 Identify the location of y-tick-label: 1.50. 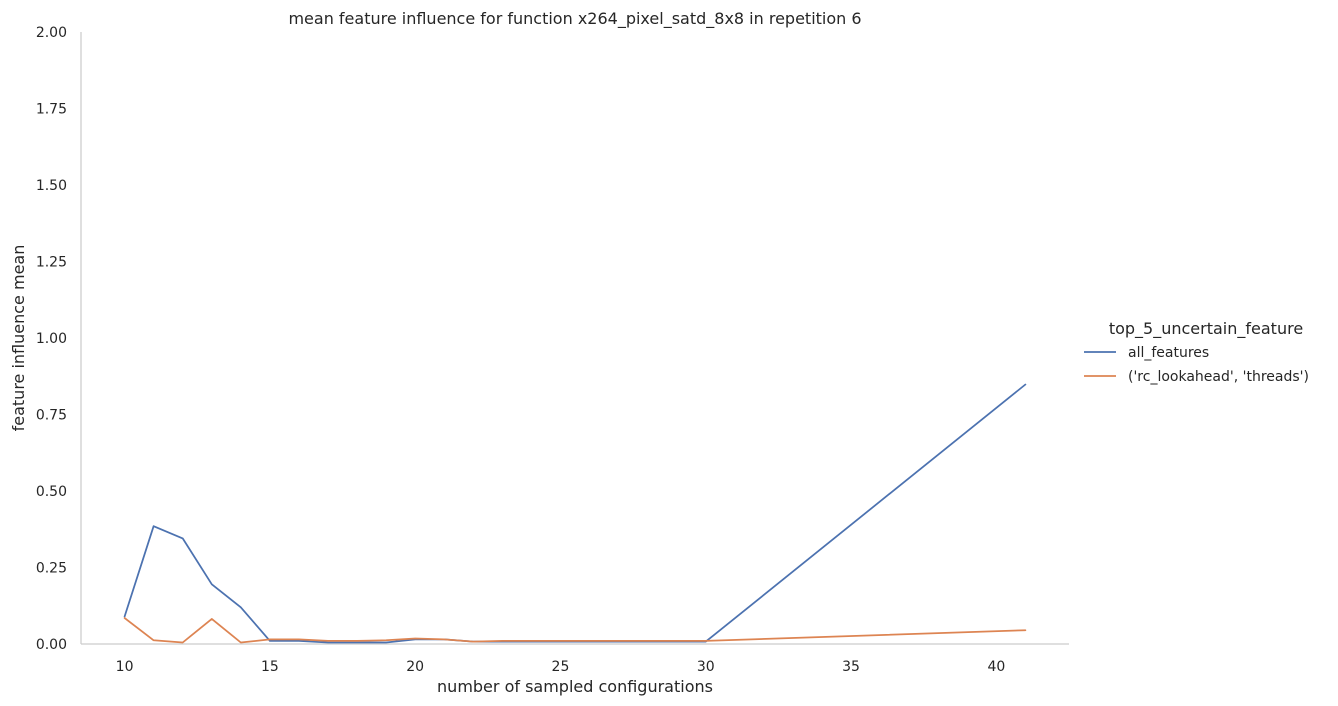
(51, 186).